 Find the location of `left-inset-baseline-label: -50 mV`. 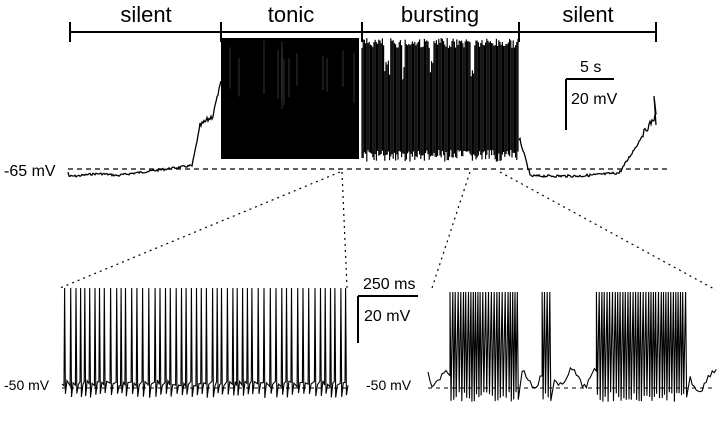

left-inset-baseline-label: -50 mV is located at coordinates (27, 385).